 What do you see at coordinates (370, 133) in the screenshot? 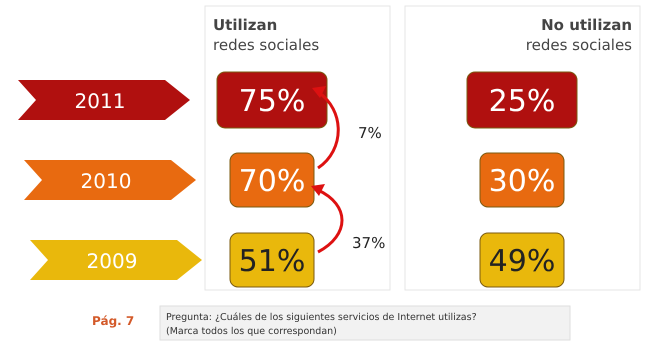
I see `annotation: 7%` at bounding box center [370, 133].